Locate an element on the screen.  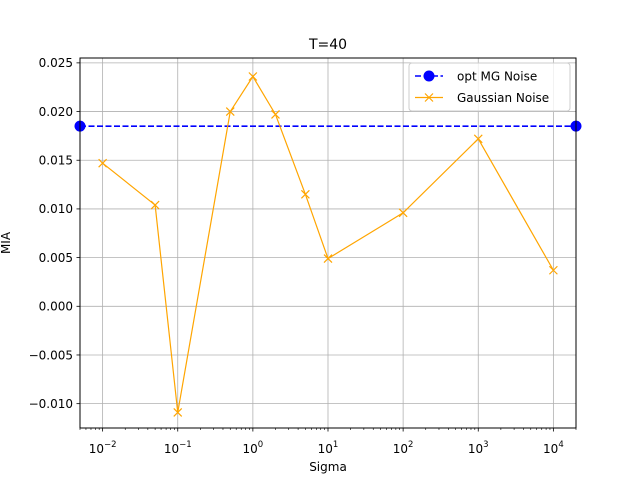
legend: opt MG Noise Gaussian Noise is located at coordinates (489, 87).